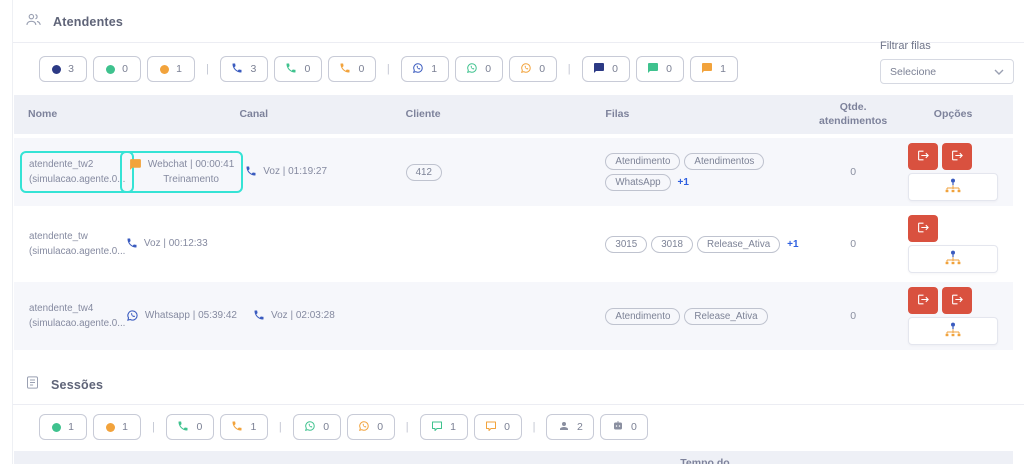  I want to click on counter-voice-waiting: 1, so click(243, 427).